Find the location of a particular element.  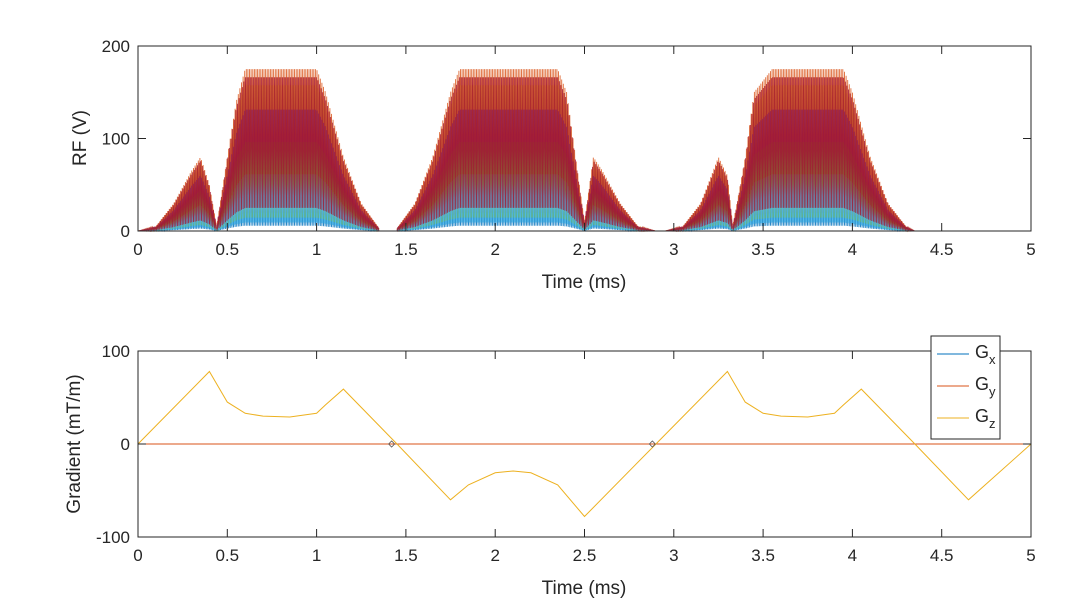

legend-entry: Gx is located at coordinates (966, 354).